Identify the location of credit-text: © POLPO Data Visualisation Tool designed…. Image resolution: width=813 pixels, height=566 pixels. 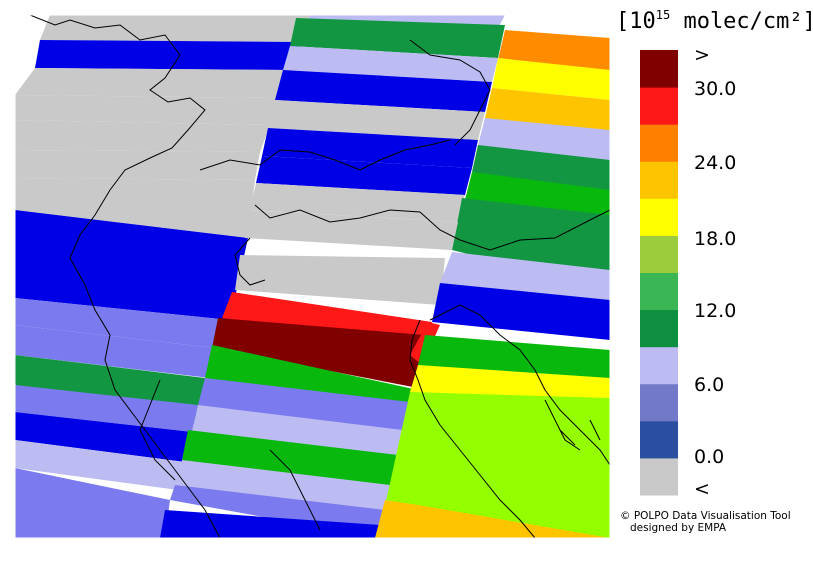
(705, 522).